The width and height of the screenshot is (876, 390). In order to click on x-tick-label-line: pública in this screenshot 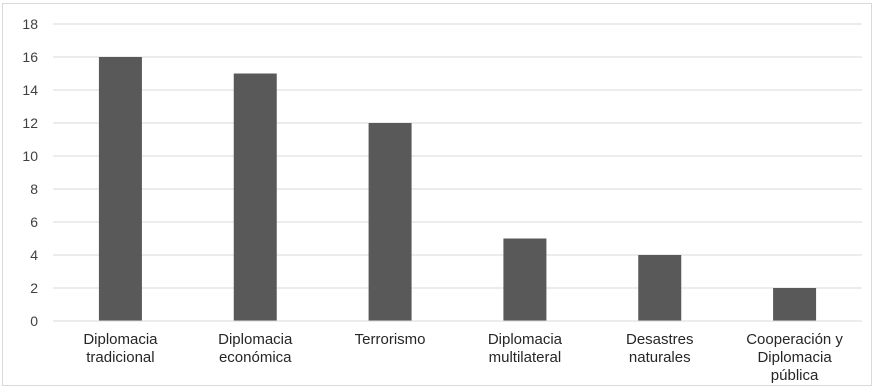, I will do `click(795, 375)`.